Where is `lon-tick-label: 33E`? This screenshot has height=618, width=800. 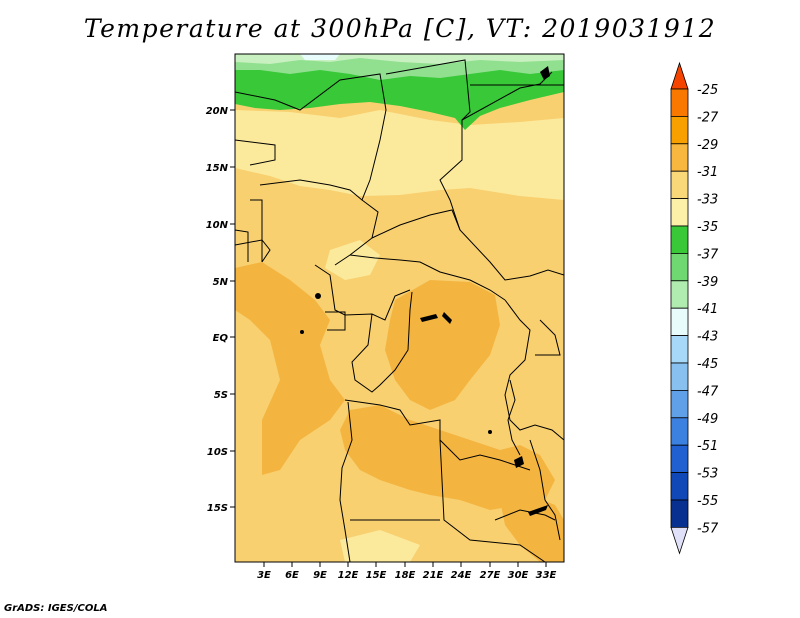
lon-tick-label: 33E is located at coordinates (546, 575).